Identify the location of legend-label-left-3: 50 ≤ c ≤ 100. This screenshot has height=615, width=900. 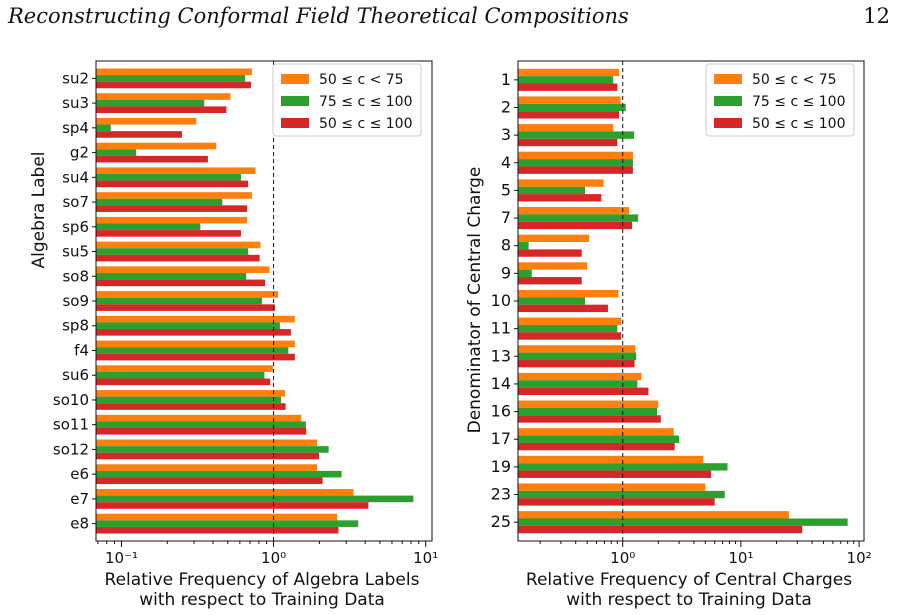
(366, 124).